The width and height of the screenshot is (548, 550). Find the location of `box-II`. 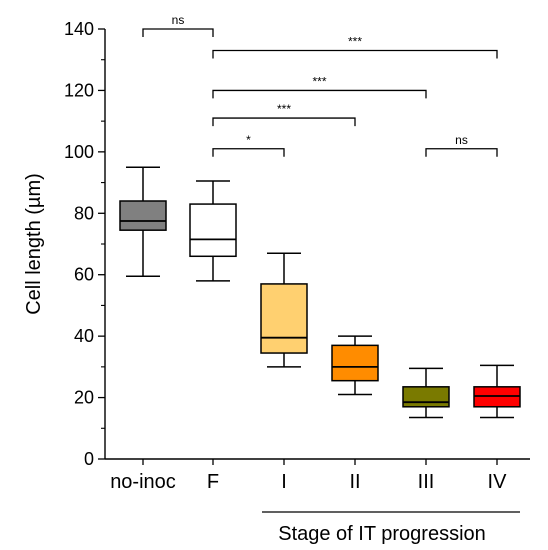

box-II is located at coordinates (355, 365).